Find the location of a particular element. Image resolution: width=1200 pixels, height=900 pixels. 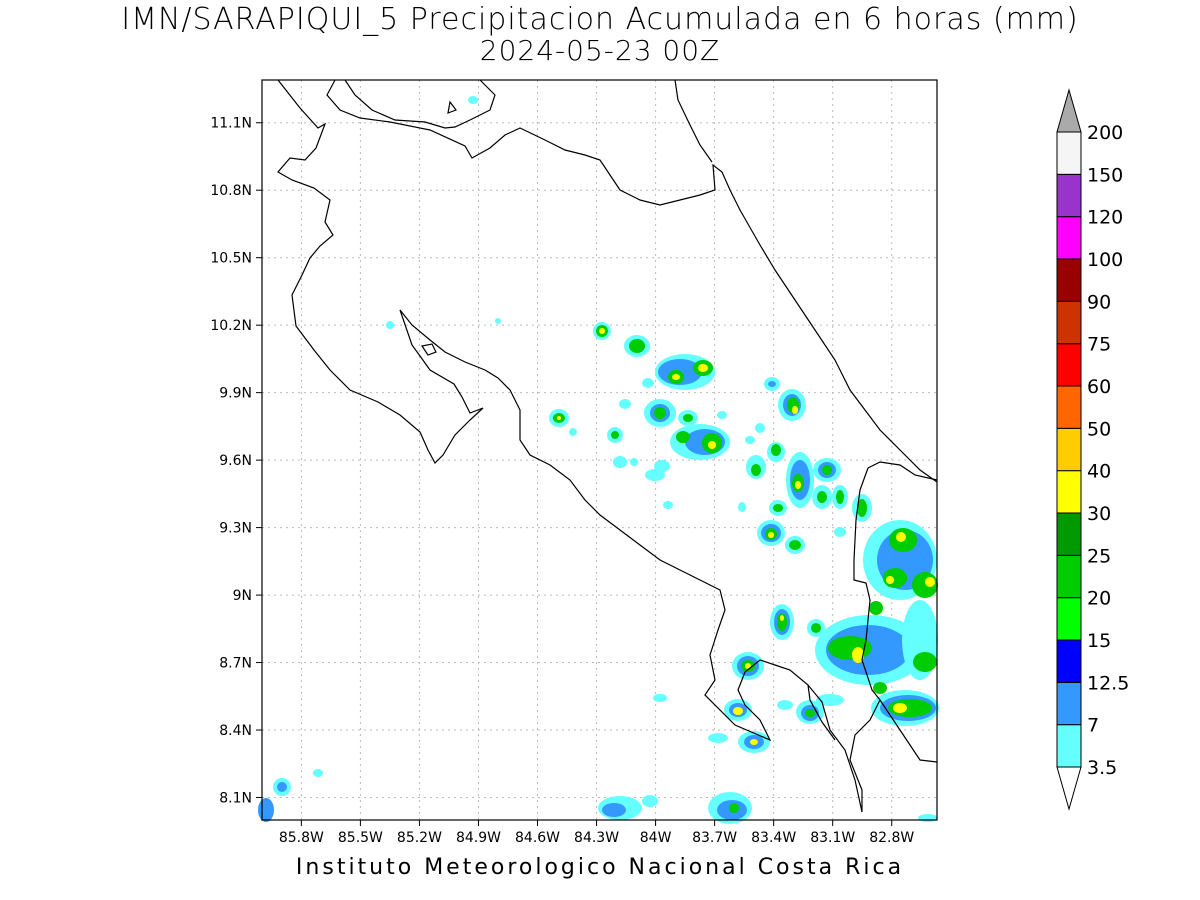

colorbar-label: 15 is located at coordinates (1099, 641).